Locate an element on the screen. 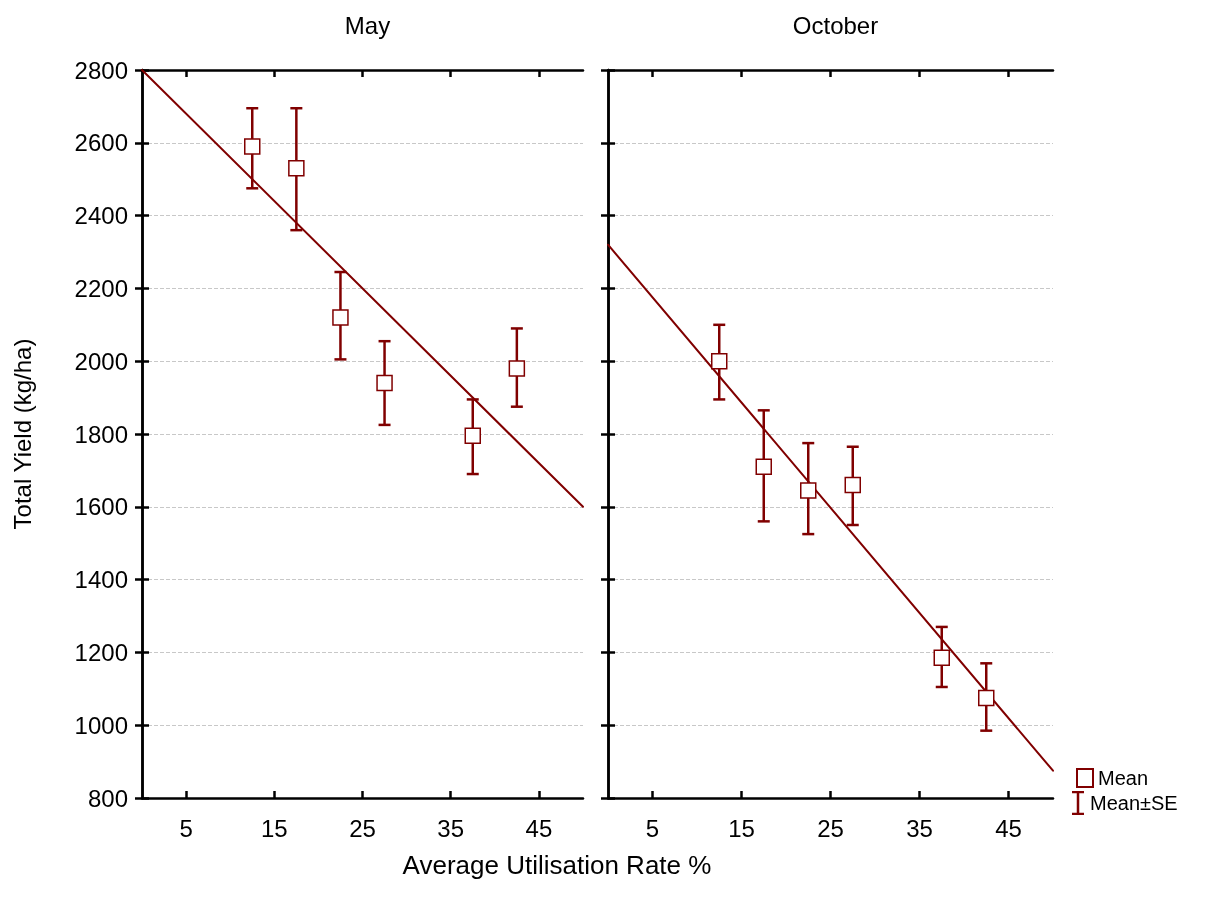  chart-title: October is located at coordinates (835, 25).